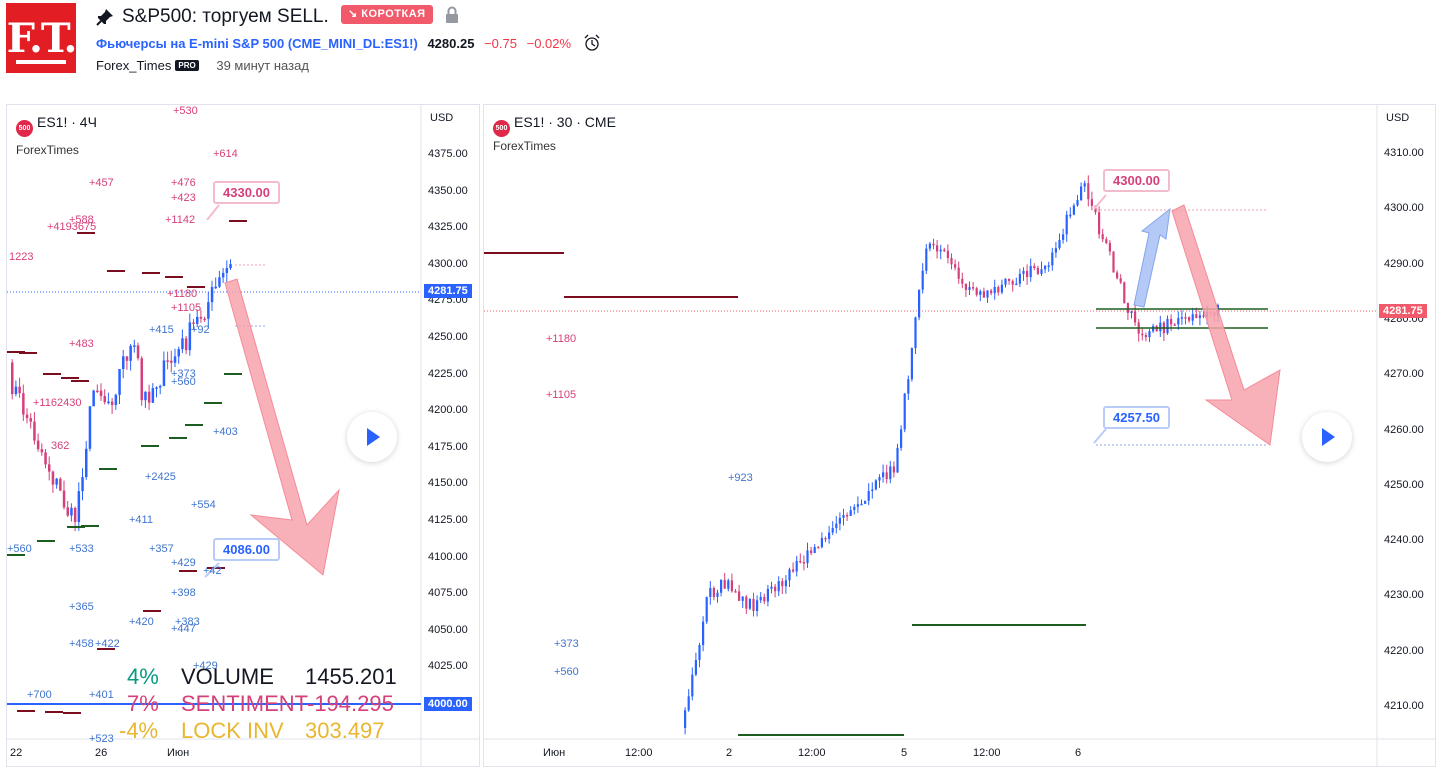 The height and width of the screenshot is (773, 1441). What do you see at coordinates (202, 65) in the screenshot?
I see `author-line: Forex_Times PRO 39 минут назад` at bounding box center [202, 65].